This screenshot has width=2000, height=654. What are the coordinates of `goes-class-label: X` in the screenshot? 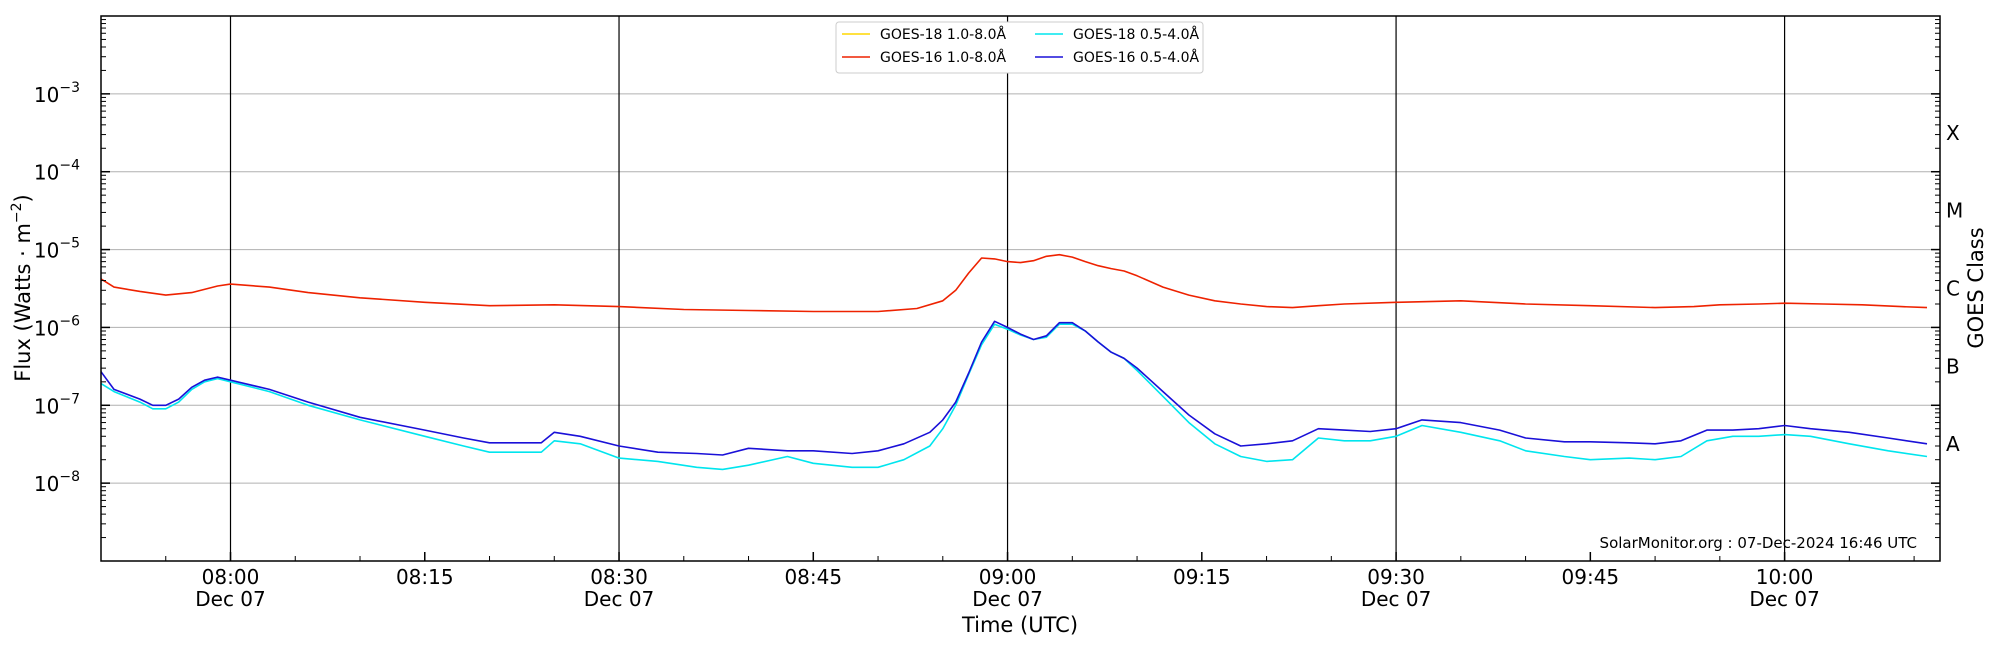 It's located at (1953, 133).